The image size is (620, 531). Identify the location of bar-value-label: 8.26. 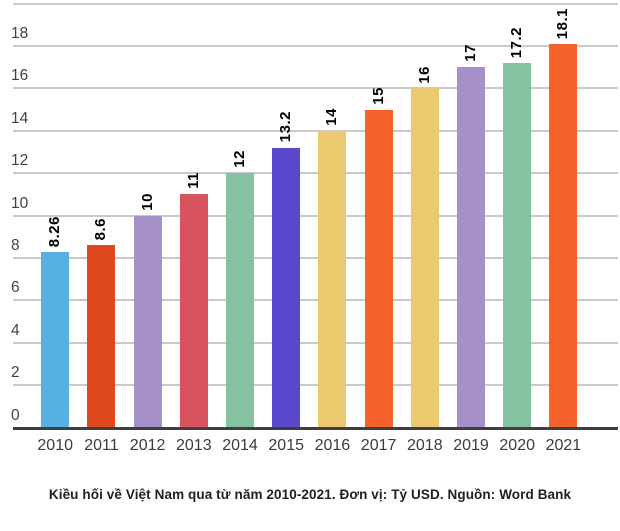
(55, 232).